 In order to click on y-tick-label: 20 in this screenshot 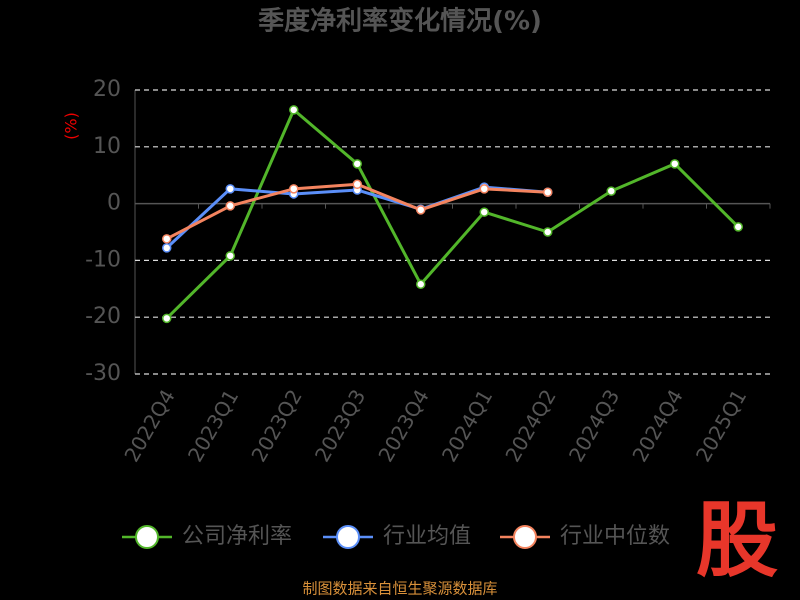, I will do `click(107, 89)`.